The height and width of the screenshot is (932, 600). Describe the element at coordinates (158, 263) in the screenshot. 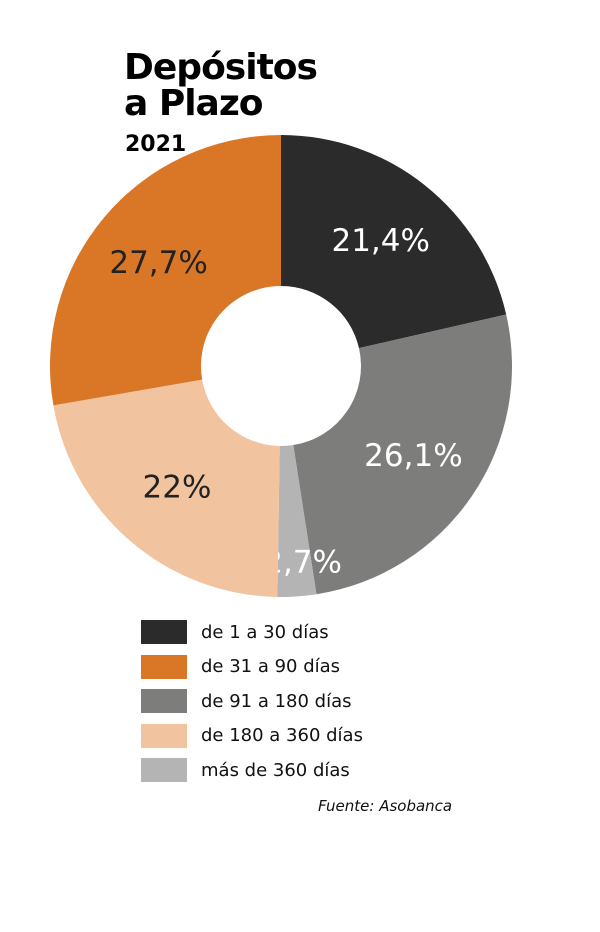

I see `slice-label-4: 27,7%` at that location.